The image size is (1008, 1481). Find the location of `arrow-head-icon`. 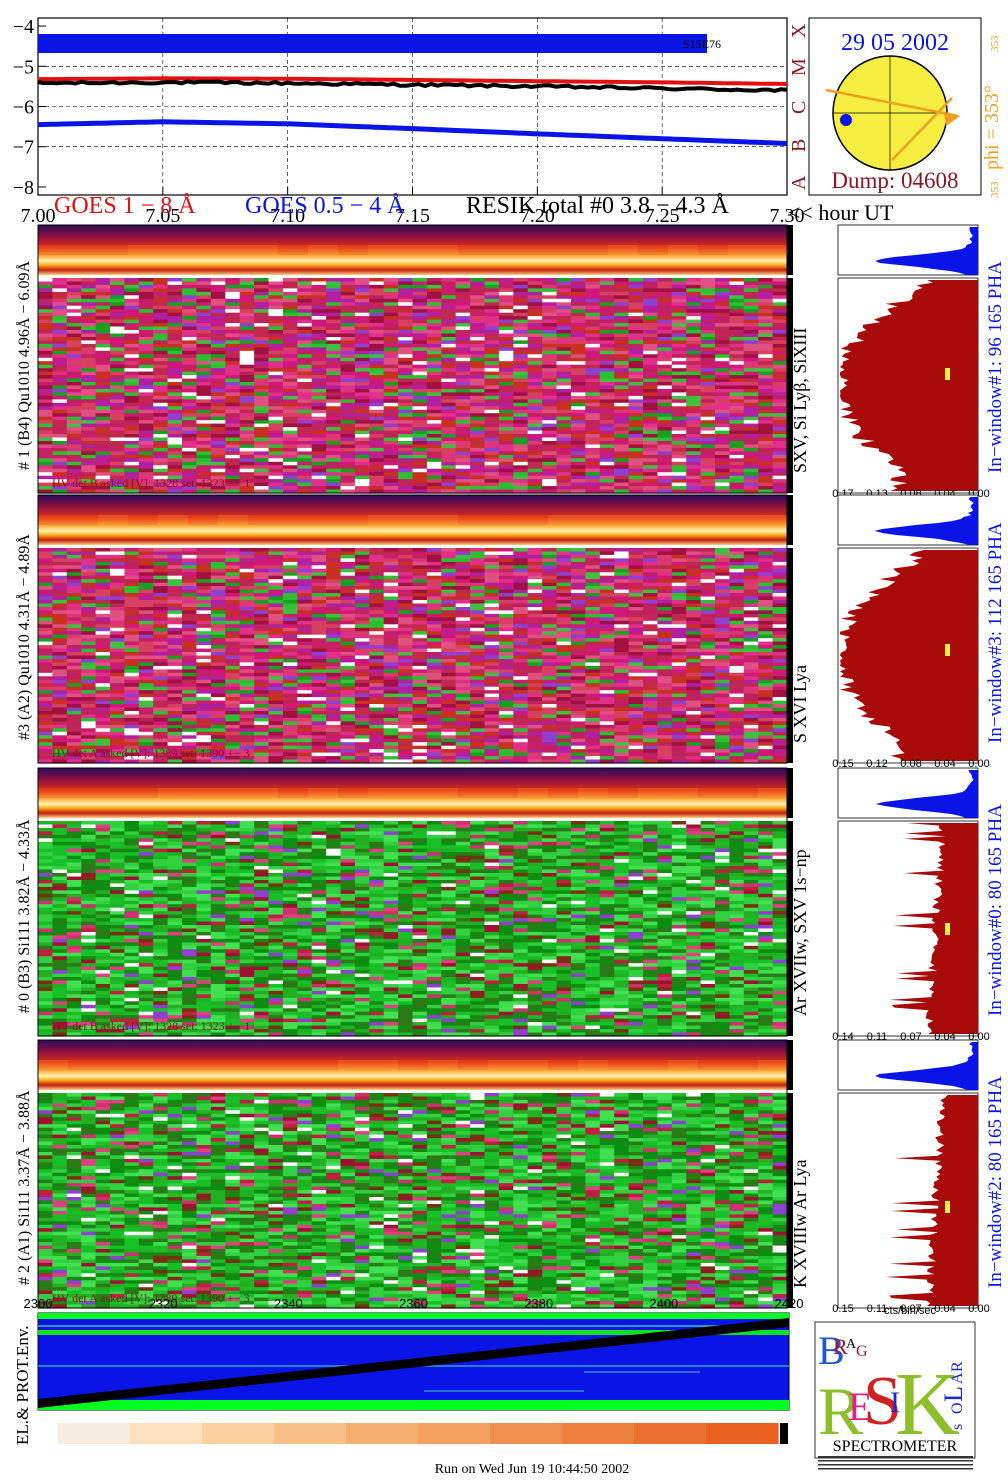

arrow-head-icon is located at coordinates (952, 119).